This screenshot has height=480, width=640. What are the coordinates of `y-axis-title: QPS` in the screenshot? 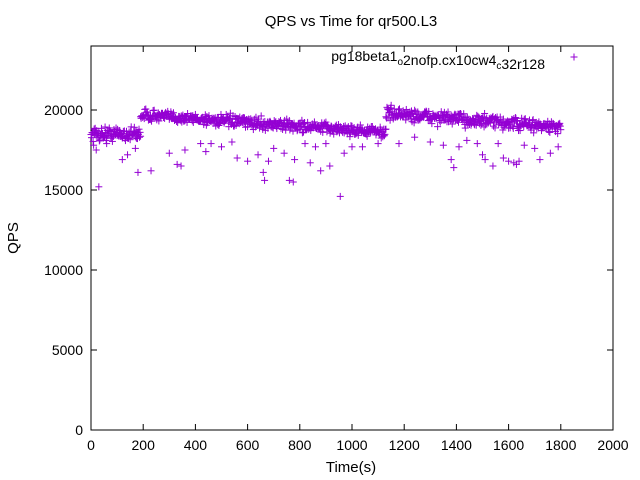 It's located at (13, 238).